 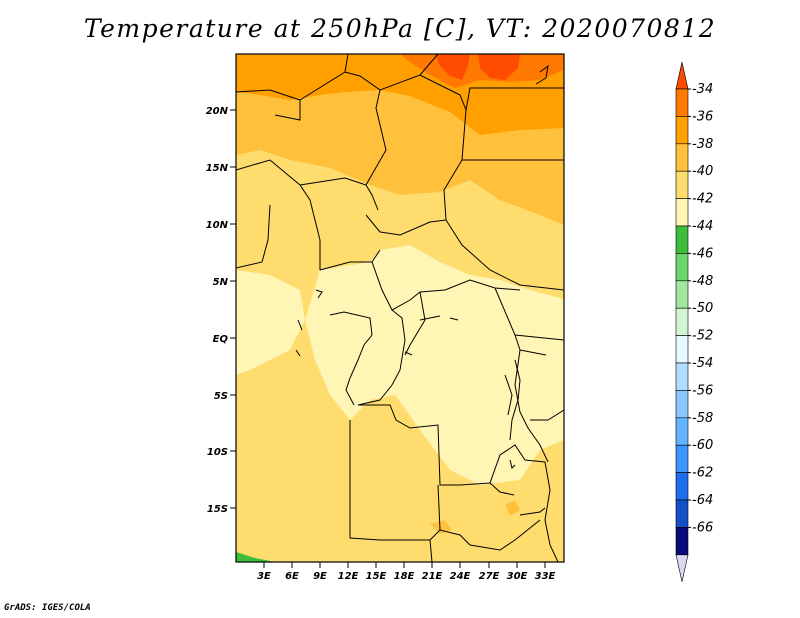 I want to click on x-tick-label: 33E, so click(x=545, y=576).